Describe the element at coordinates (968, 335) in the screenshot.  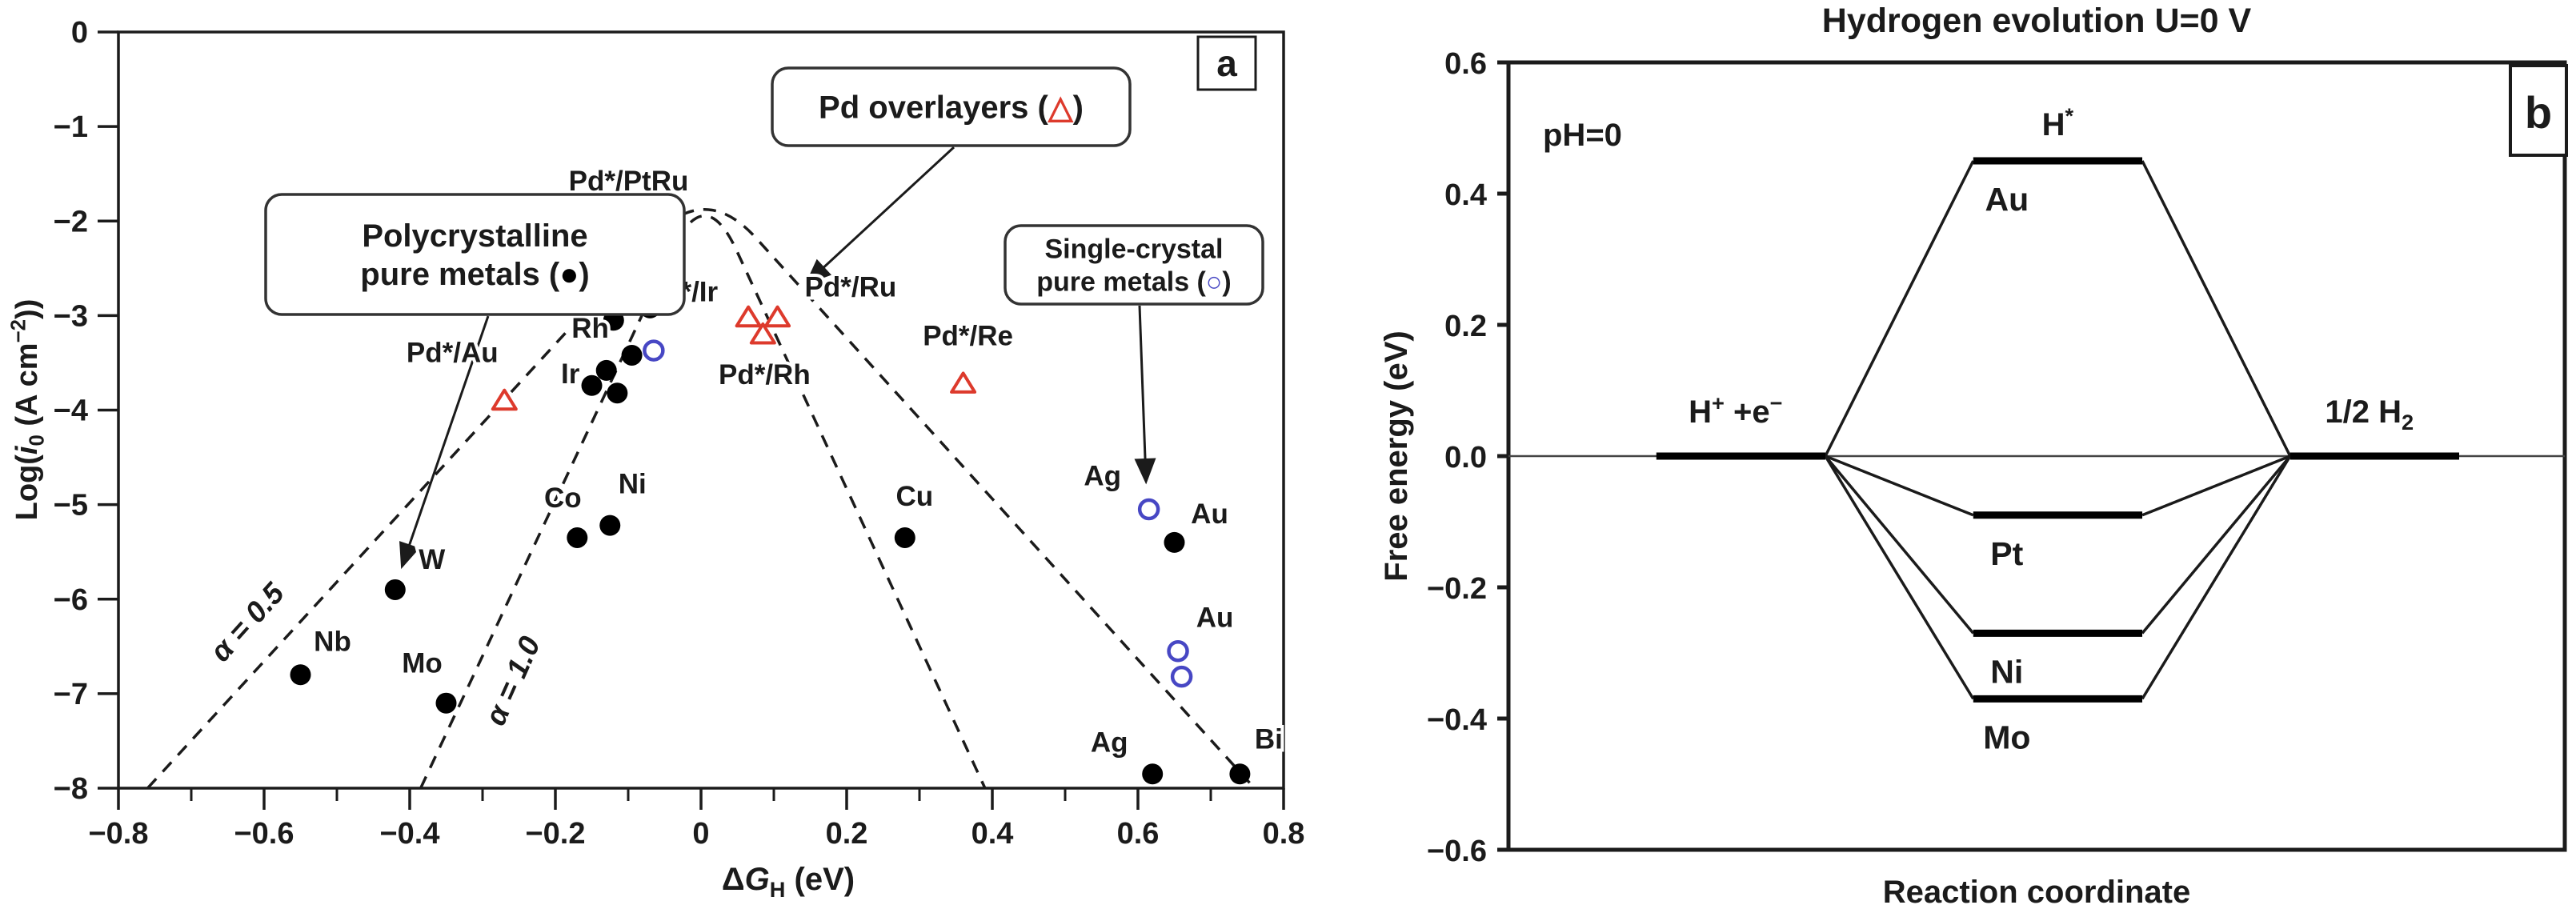
I see `point-label-pd-re: Pd*/Re` at that location.